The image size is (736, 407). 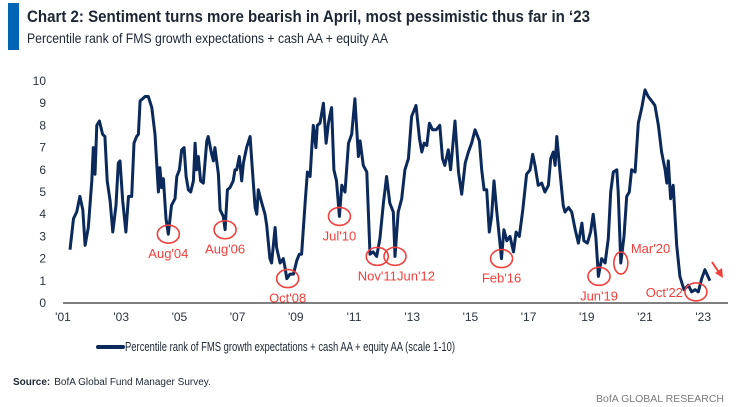 What do you see at coordinates (13, 26) in the screenshot?
I see `accent-bar` at bounding box center [13, 26].